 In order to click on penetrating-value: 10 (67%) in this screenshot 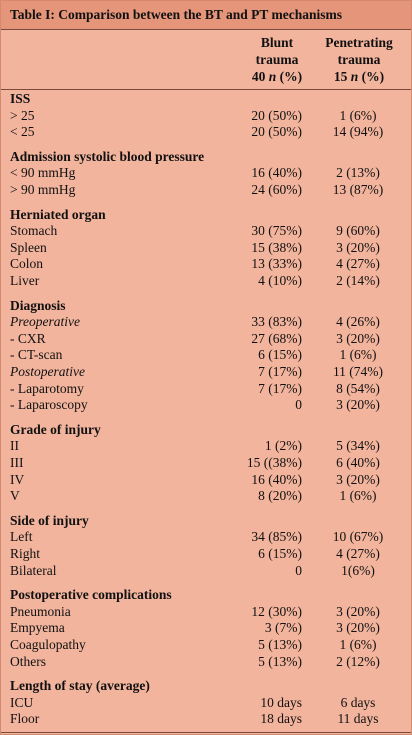, I will do `click(358, 537)`.